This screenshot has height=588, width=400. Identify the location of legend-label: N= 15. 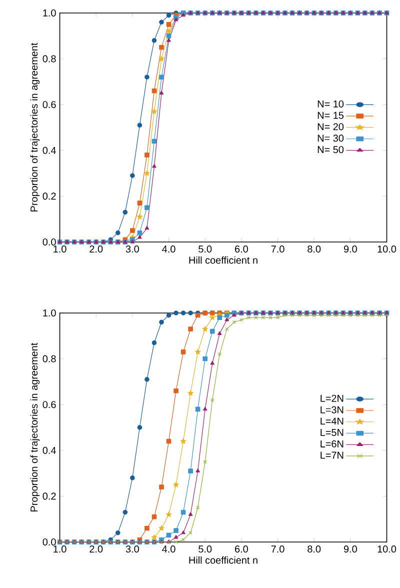
(331, 115).